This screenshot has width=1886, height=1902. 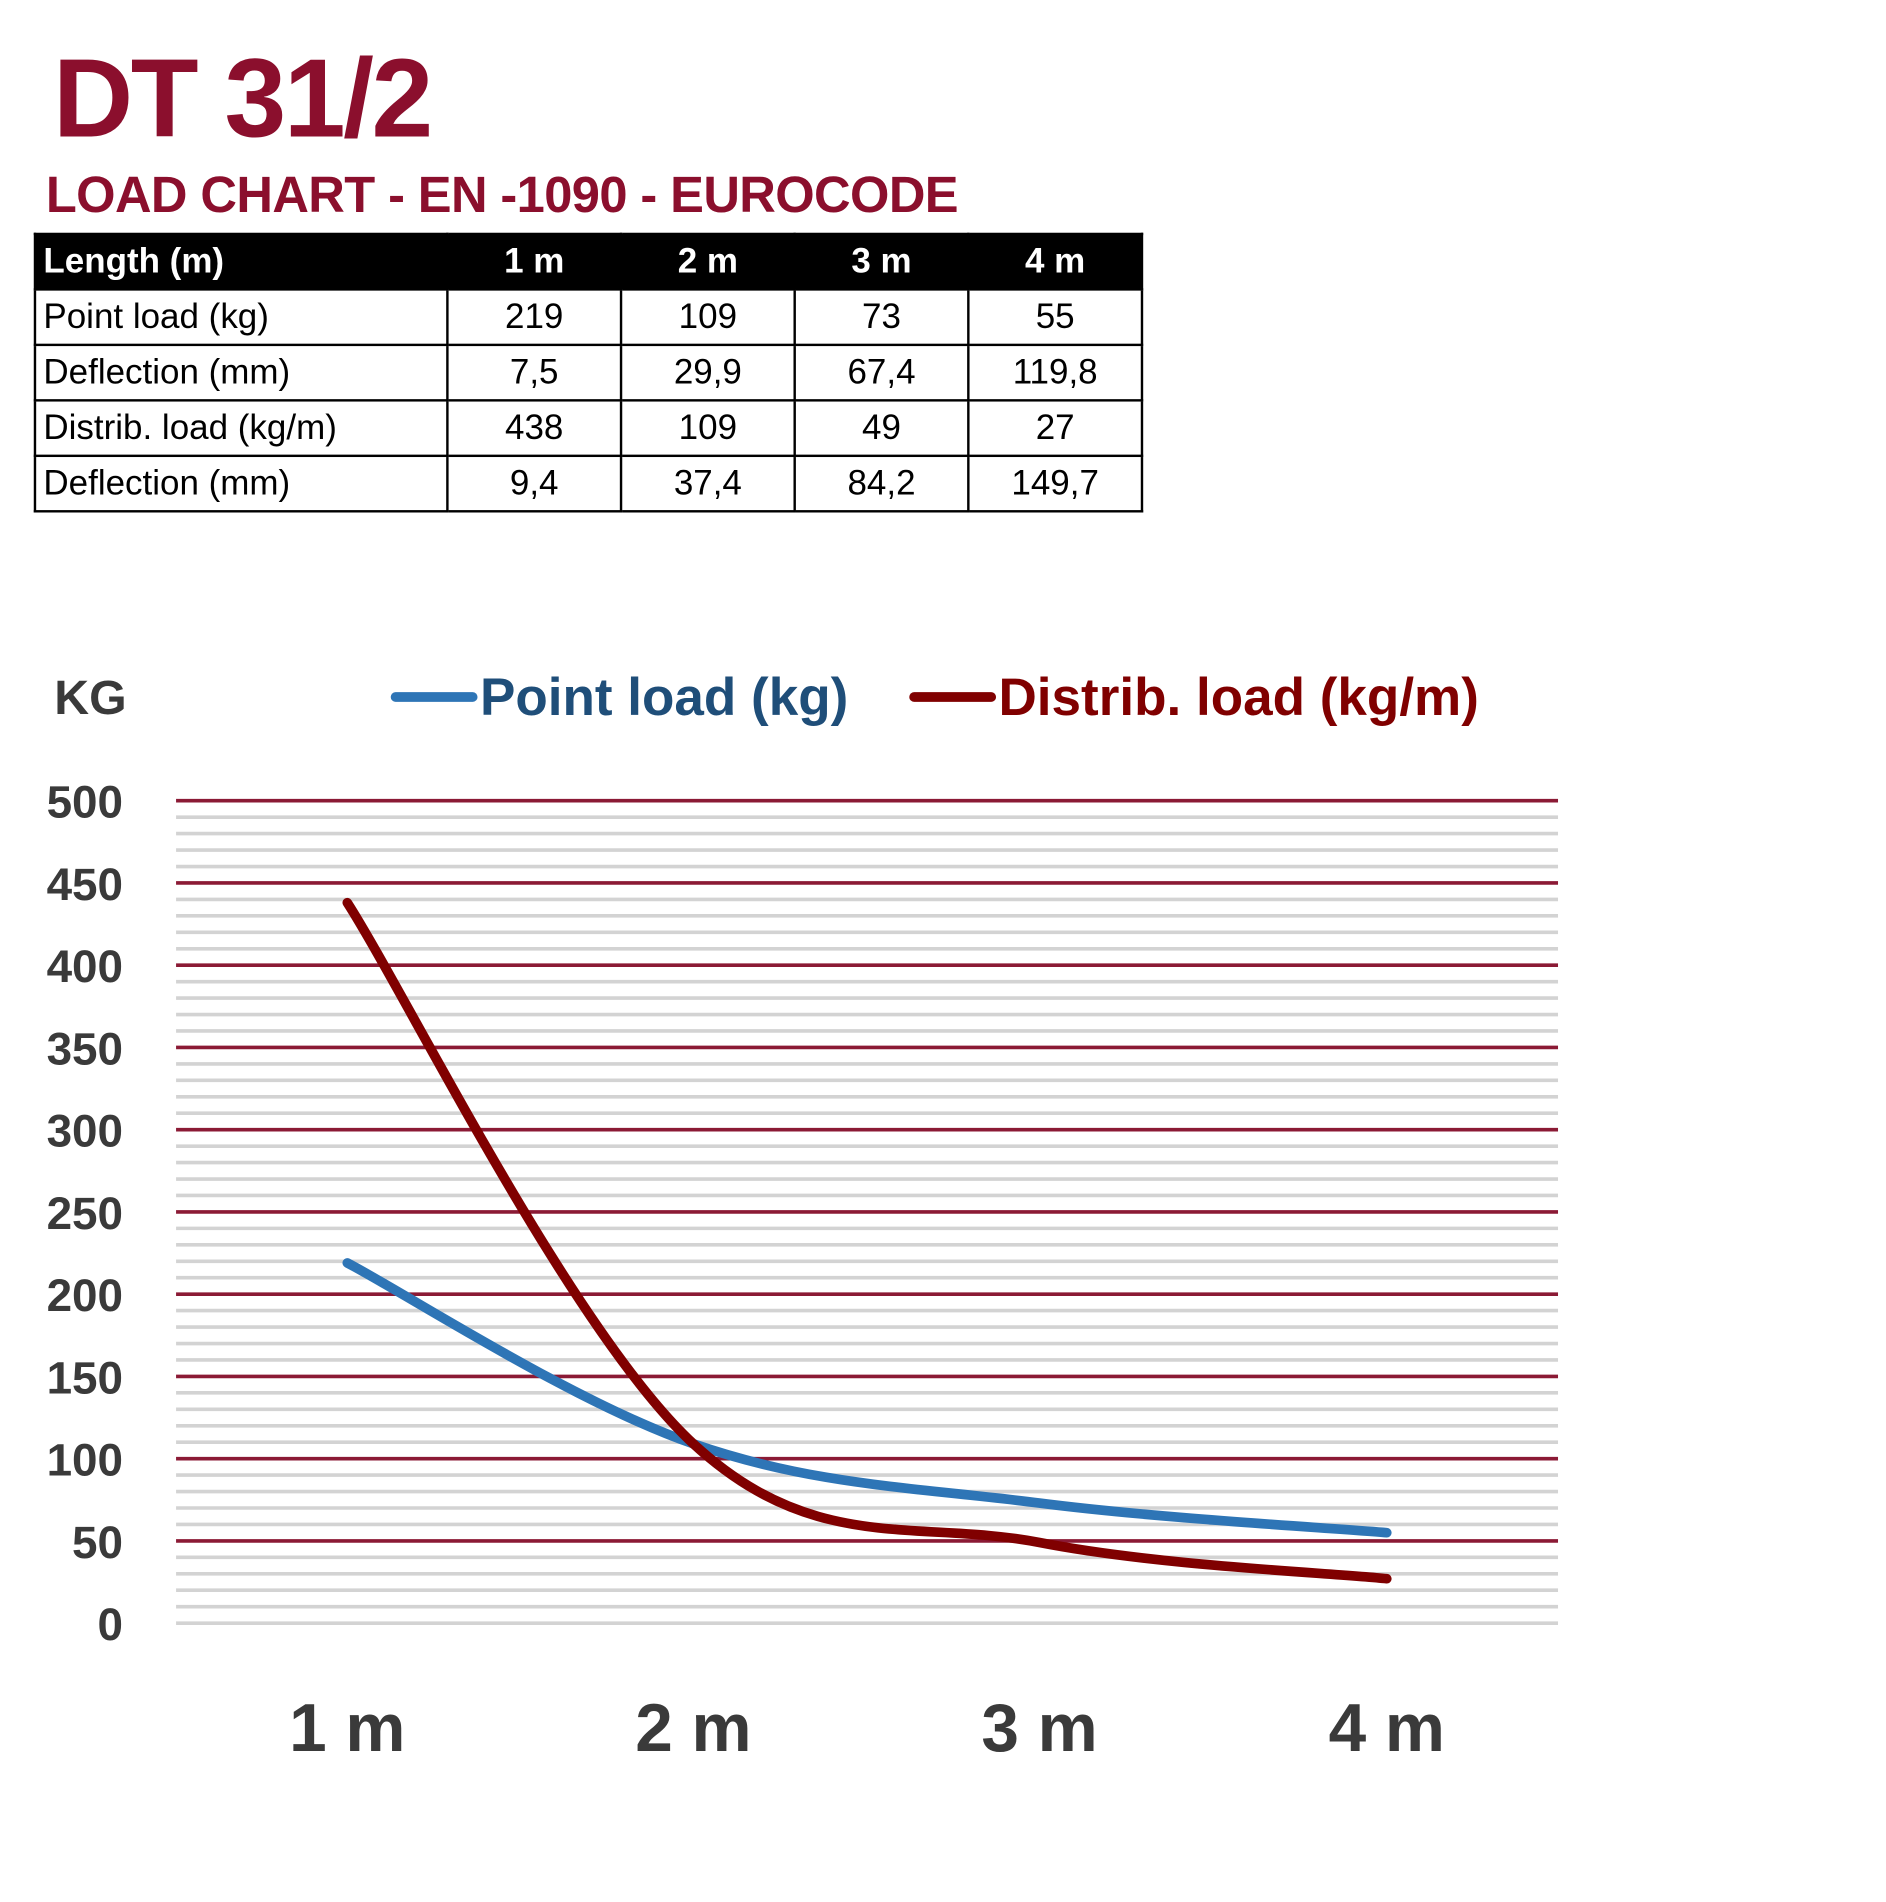 What do you see at coordinates (1039, 1728) in the screenshot?
I see `x-tick-label: 3 m` at bounding box center [1039, 1728].